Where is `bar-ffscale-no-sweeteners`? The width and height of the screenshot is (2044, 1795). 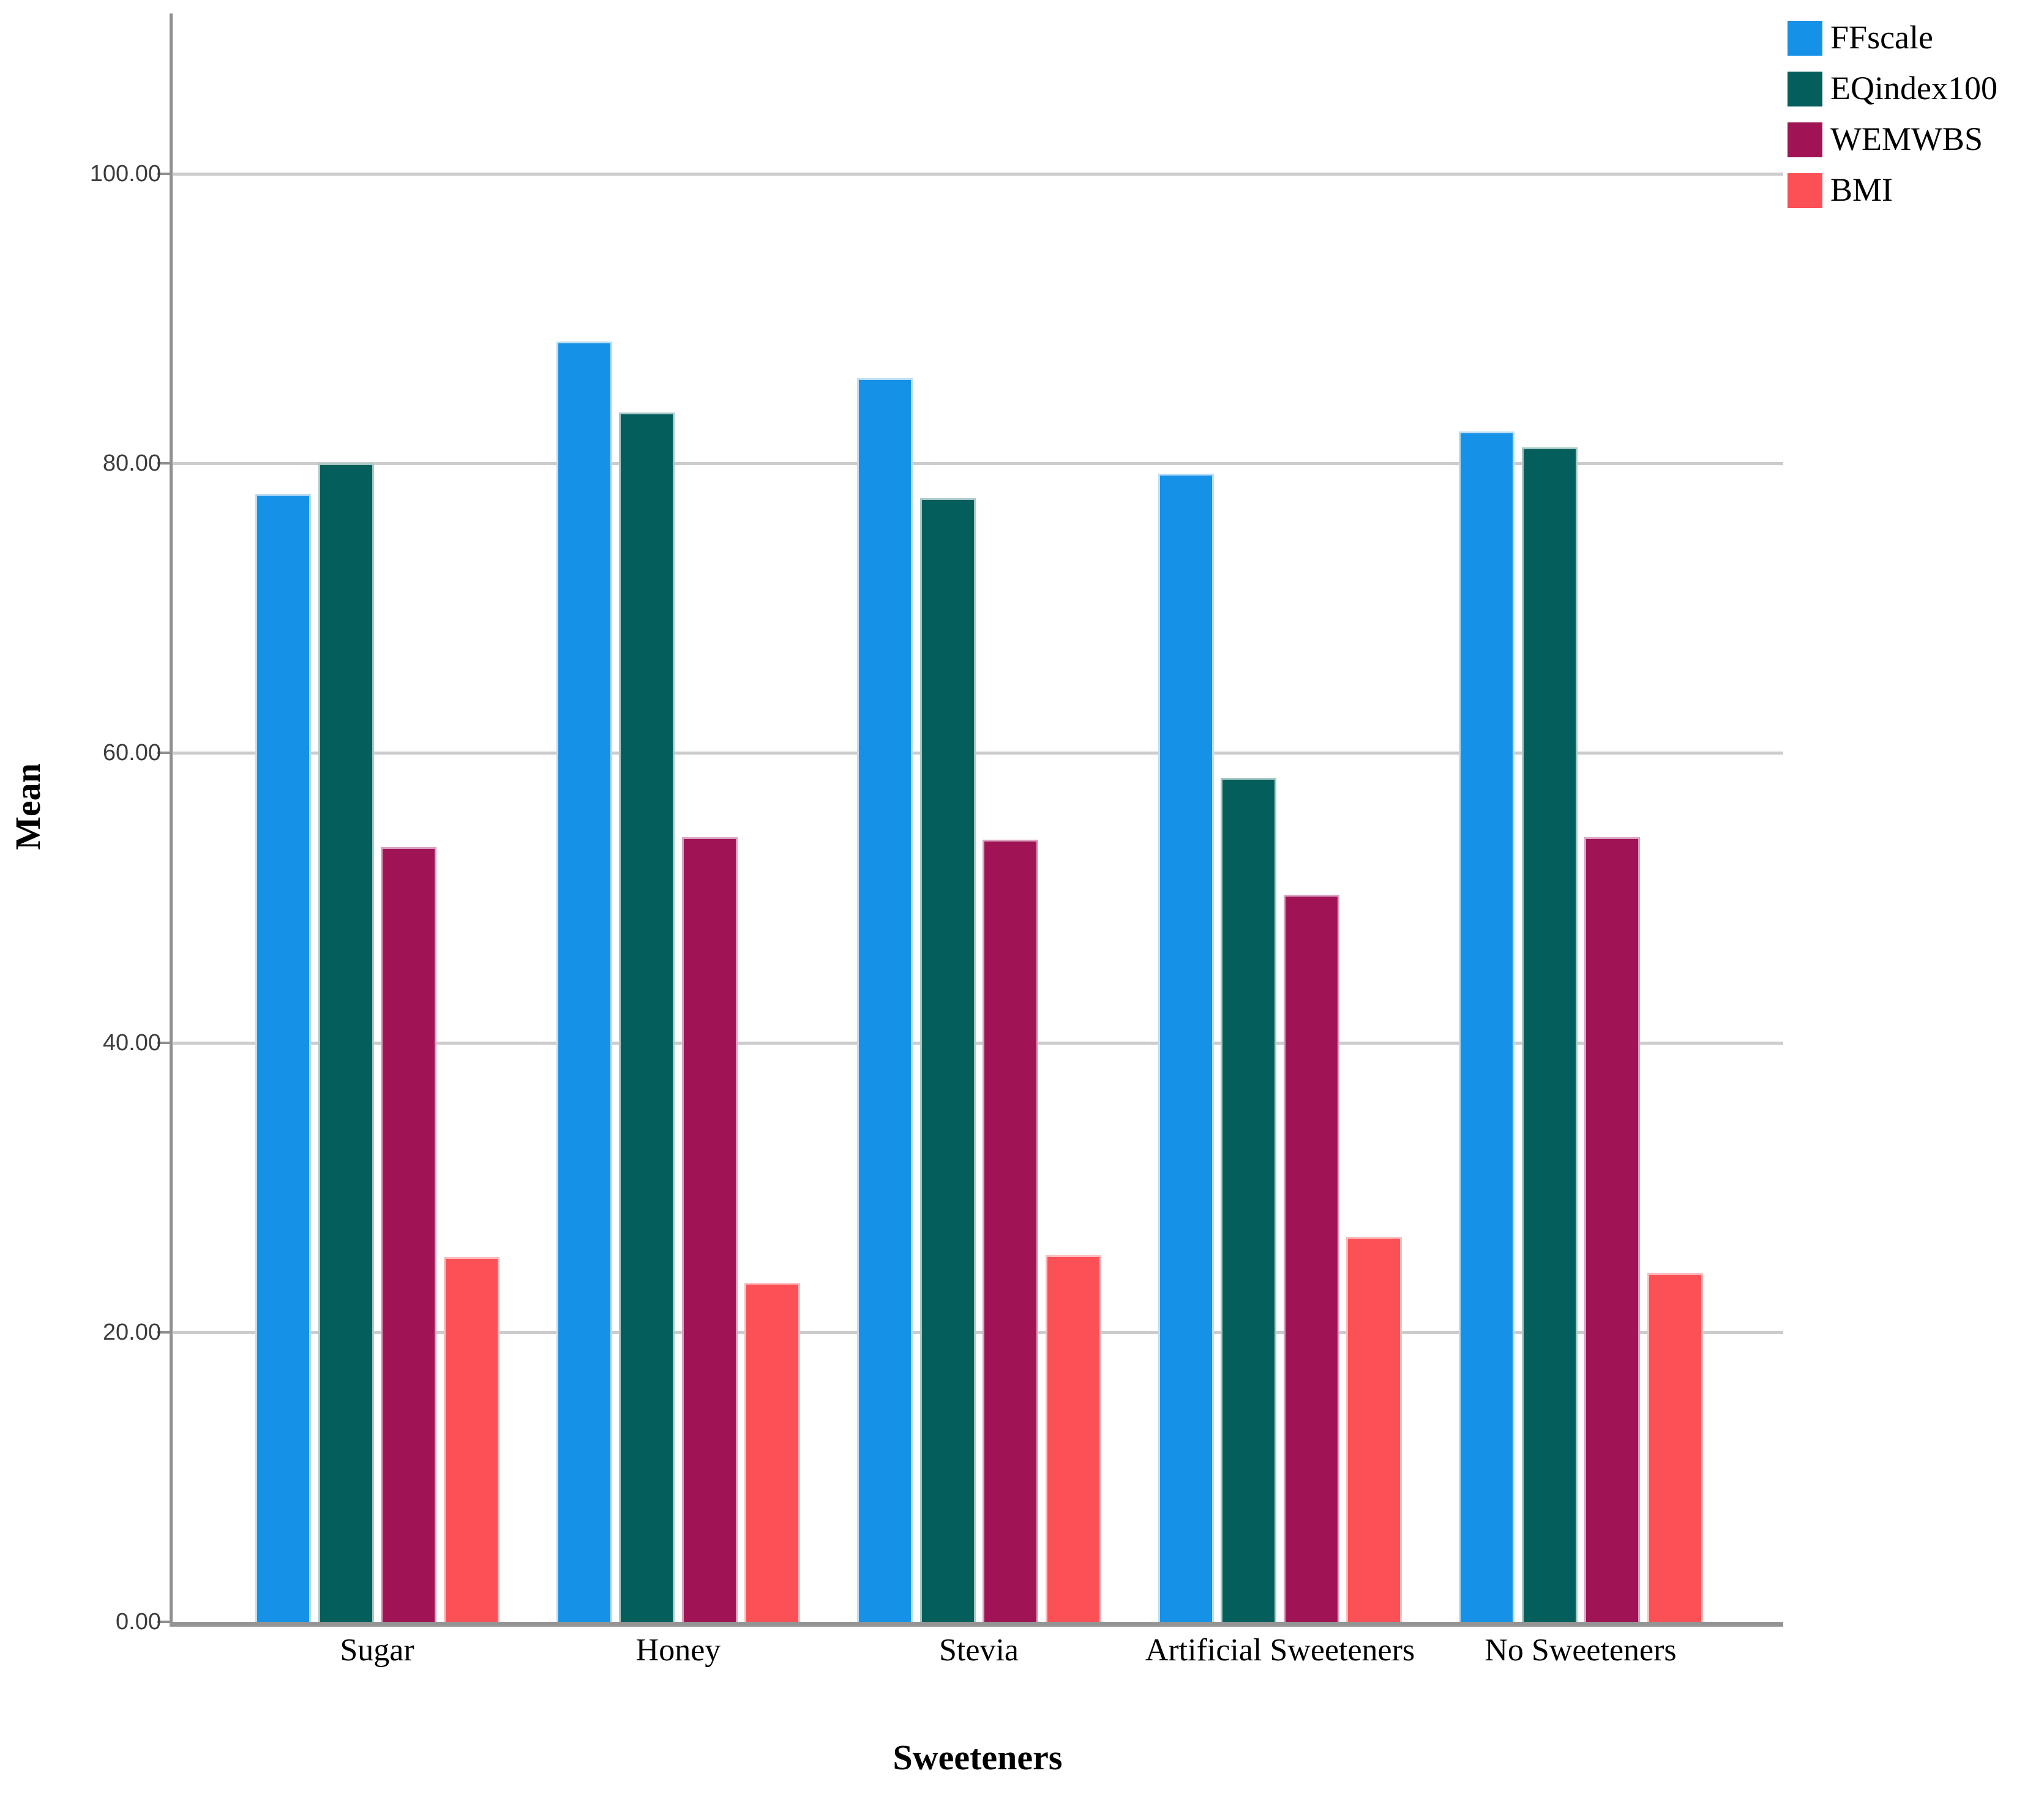
bar-ffscale-no-sweeteners is located at coordinates (1486, 1026).